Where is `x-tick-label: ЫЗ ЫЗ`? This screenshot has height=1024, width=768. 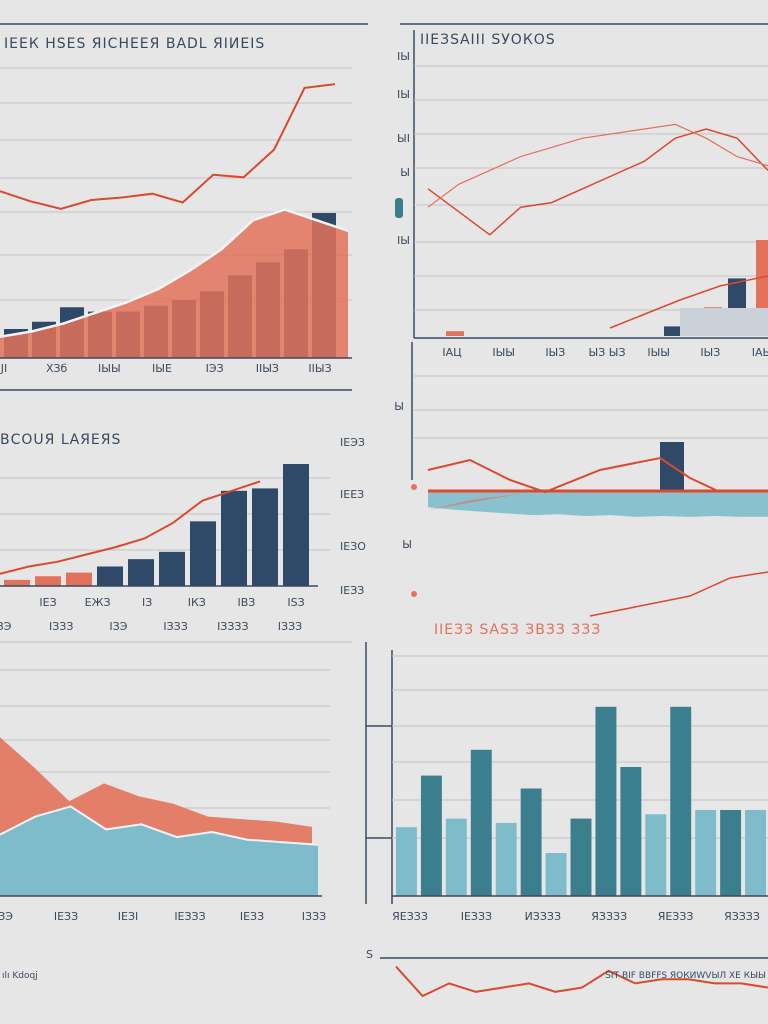
x-tick-label: ЫЗ ЫЗ is located at coordinates (606, 352).